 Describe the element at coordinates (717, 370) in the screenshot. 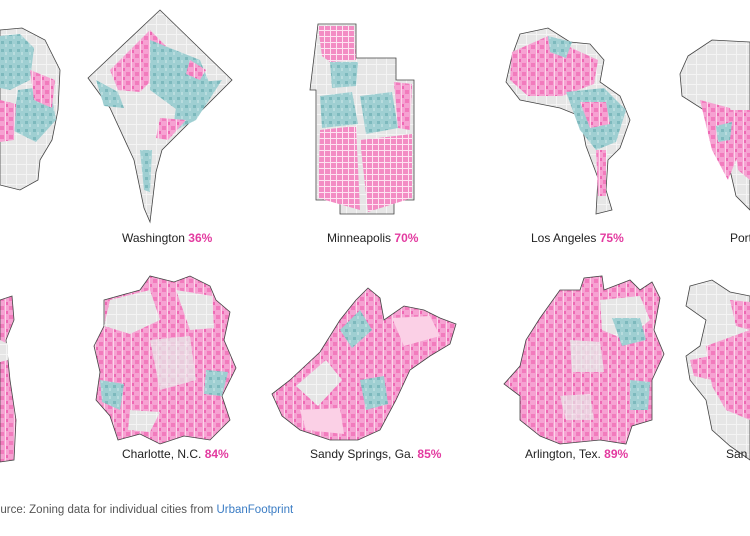

I see `map-san-antonio` at that location.